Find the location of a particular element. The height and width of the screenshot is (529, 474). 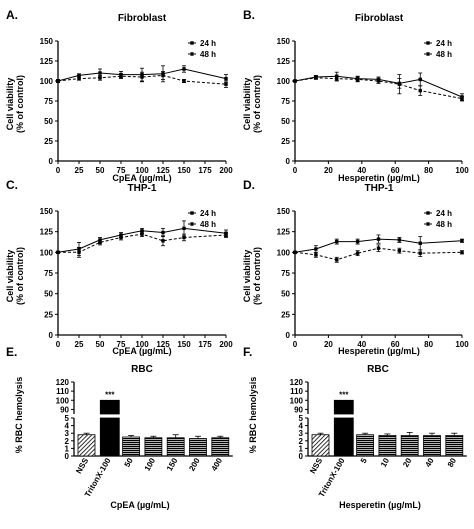

x-tick-label: 80 is located at coordinates (428, 344).